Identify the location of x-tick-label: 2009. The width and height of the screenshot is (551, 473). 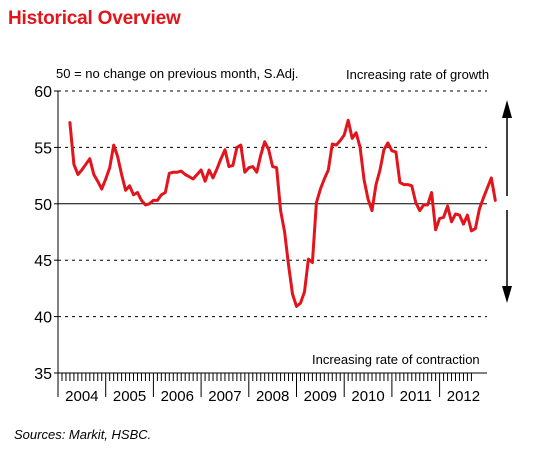
(320, 396).